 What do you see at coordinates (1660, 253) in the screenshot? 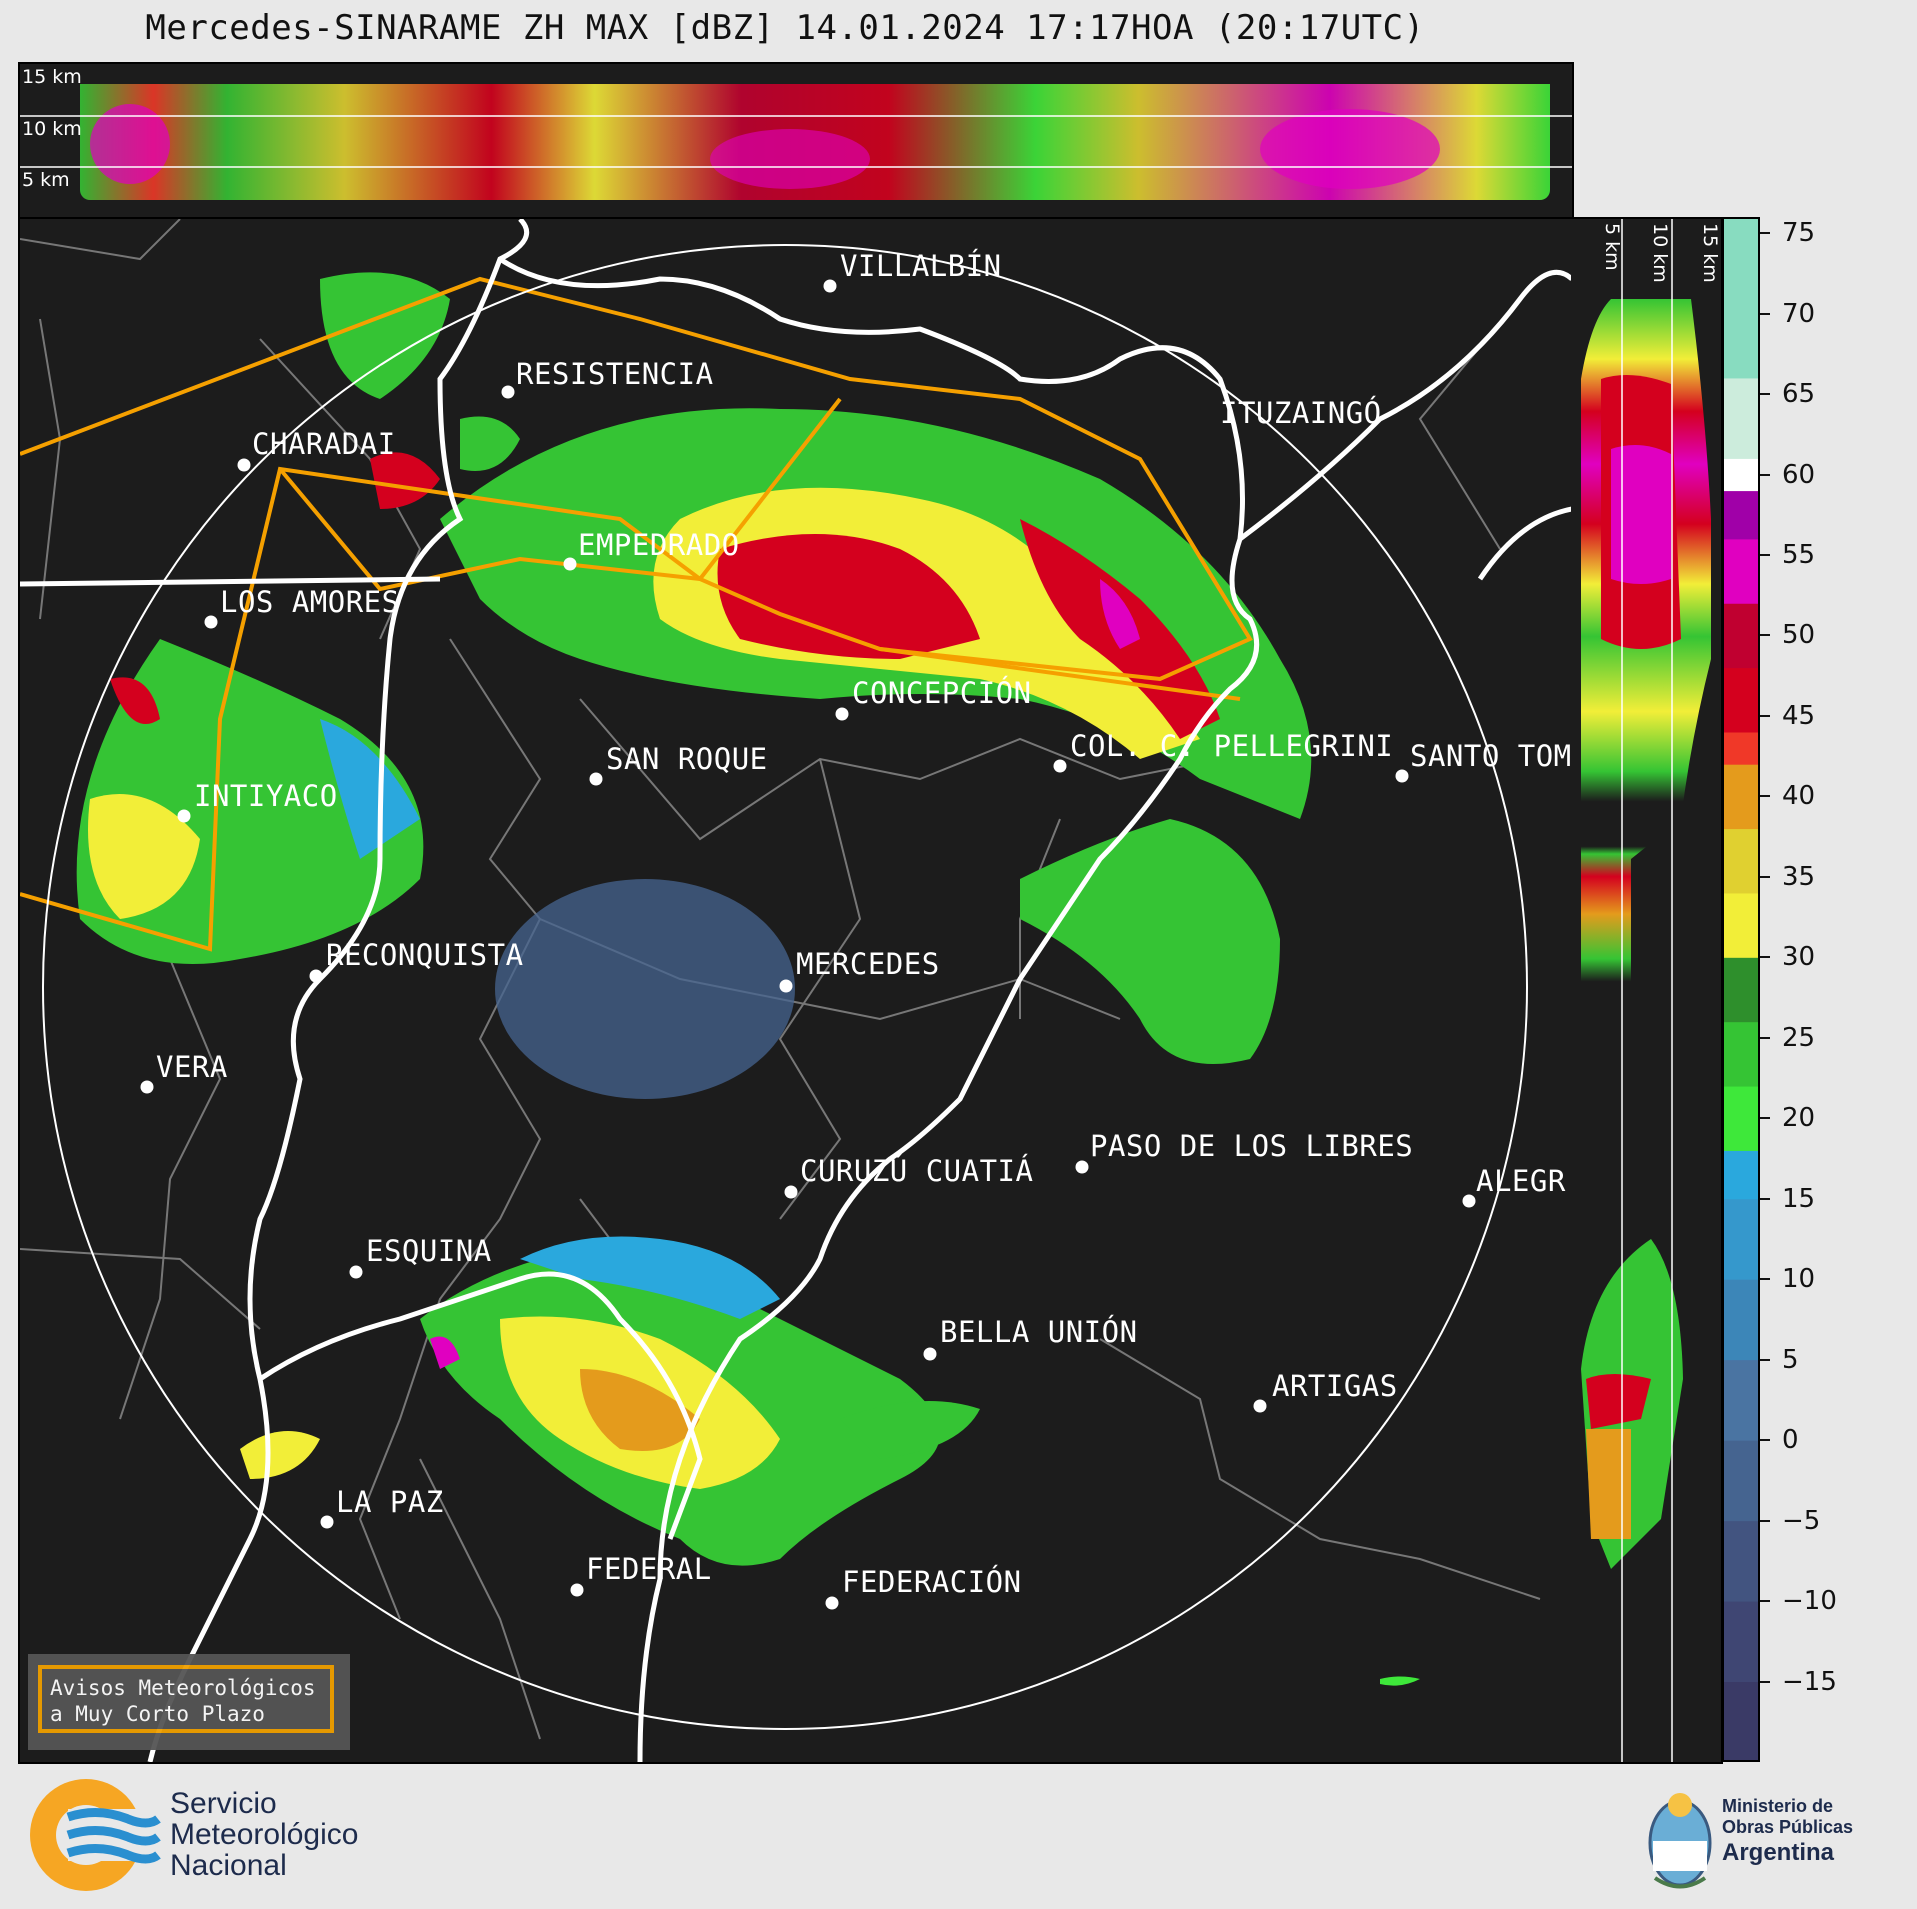
I see `altitude-label-10km-side: 10 km` at bounding box center [1660, 253].